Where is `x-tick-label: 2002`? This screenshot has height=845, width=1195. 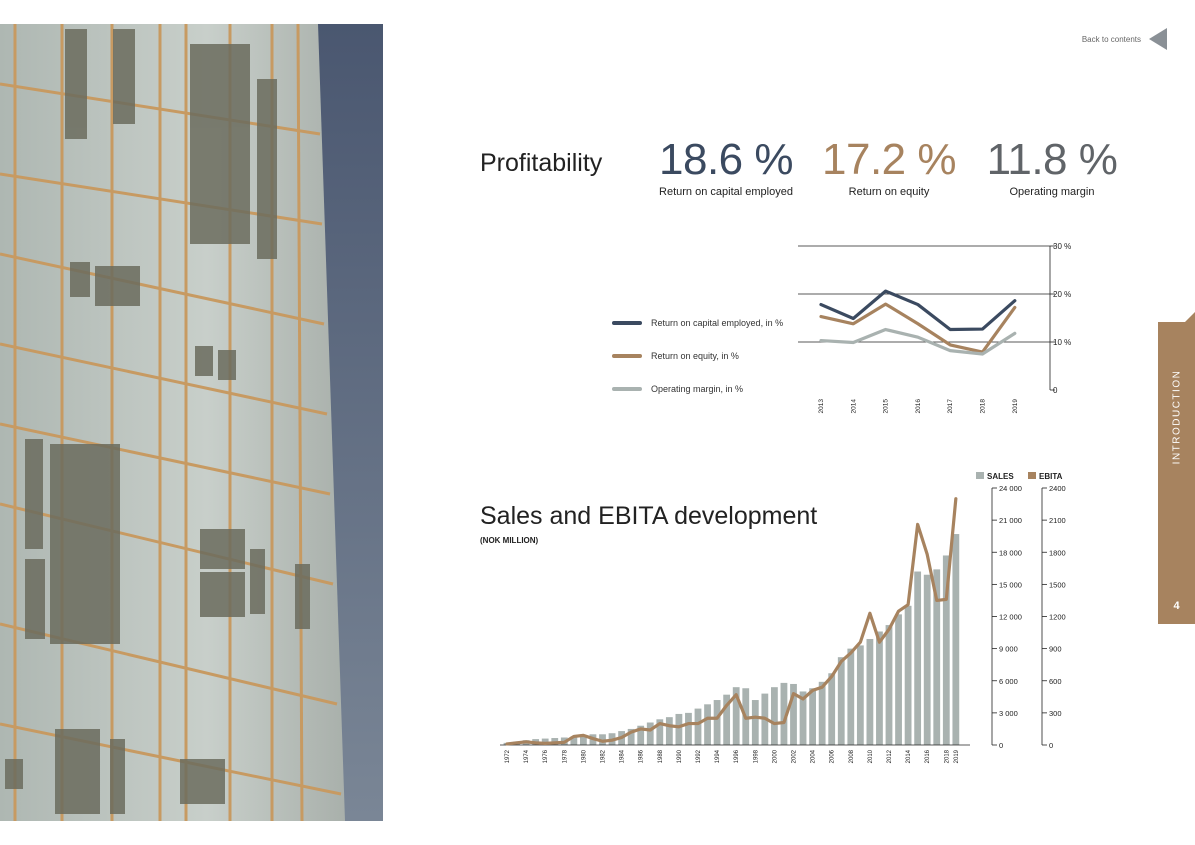
x-tick-label: 2002 is located at coordinates (795, 756).